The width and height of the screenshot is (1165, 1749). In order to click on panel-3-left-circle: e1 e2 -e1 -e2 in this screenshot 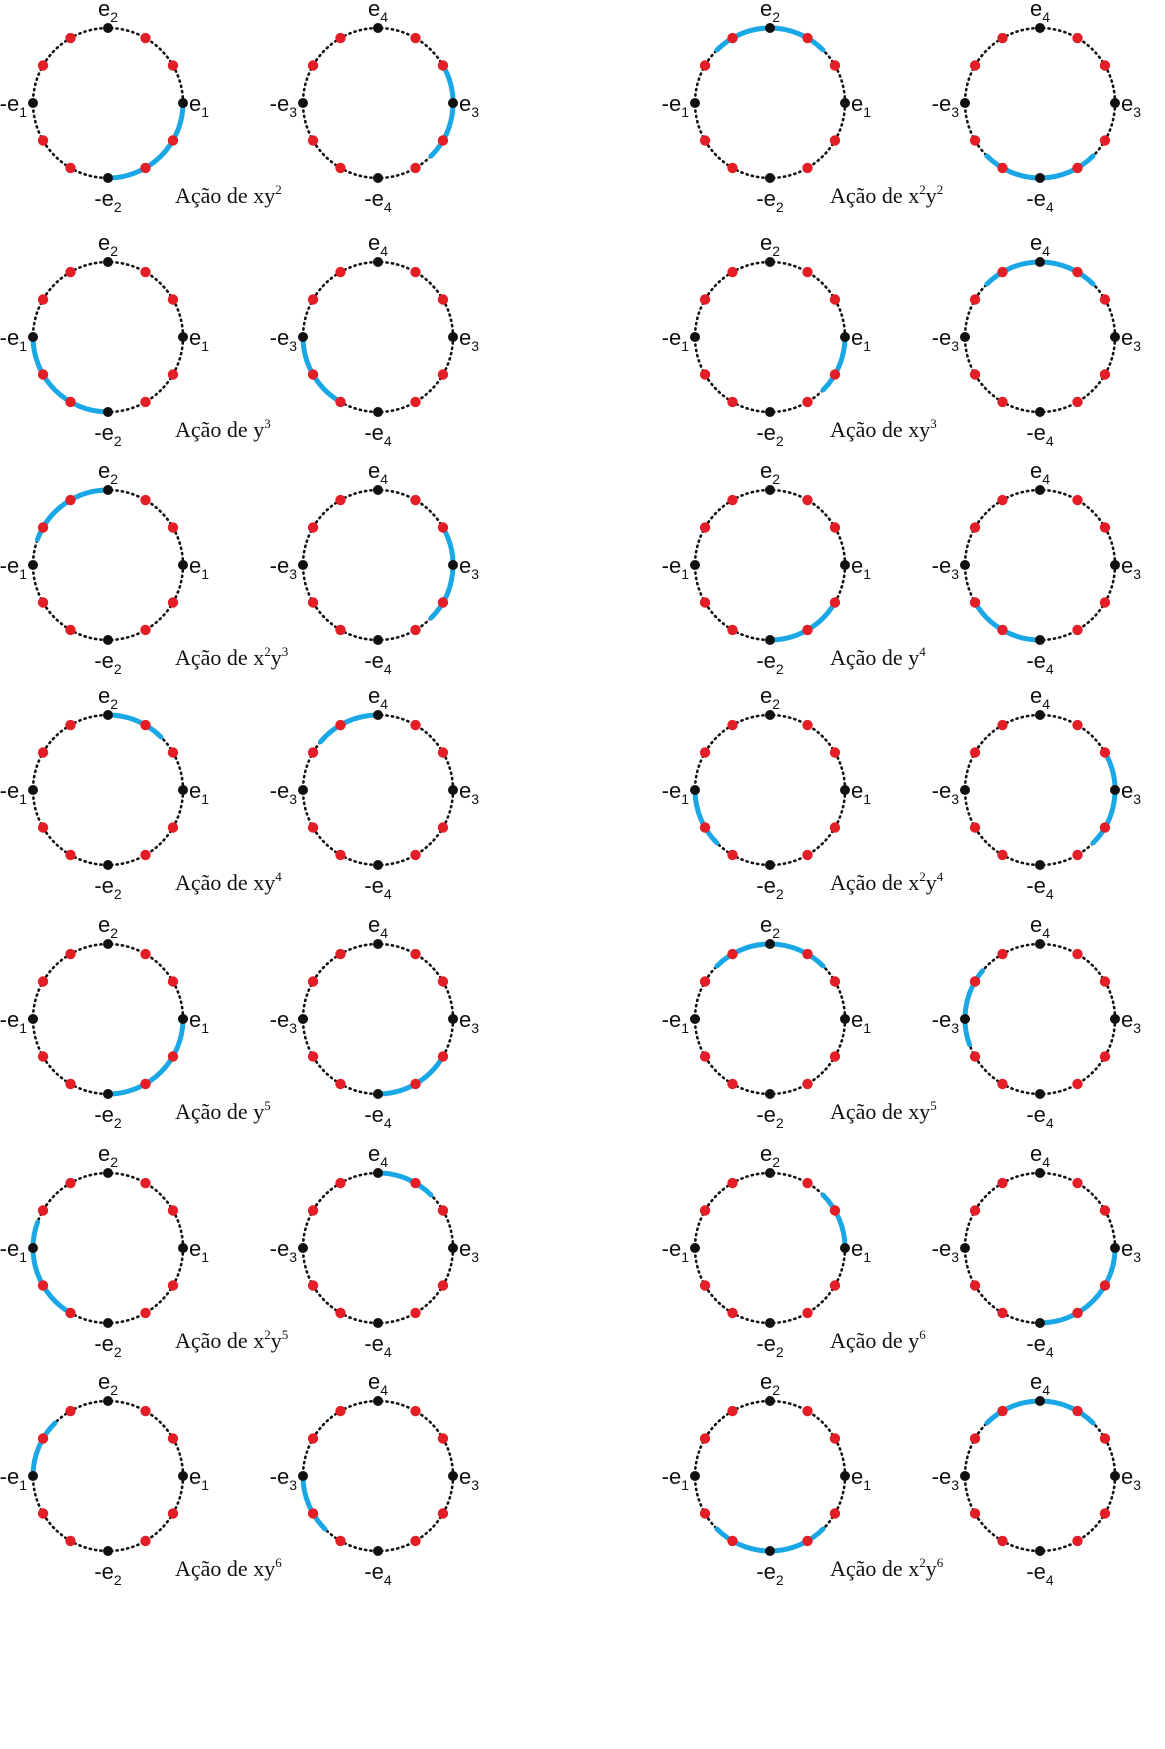, I will do `click(104, 339)`.